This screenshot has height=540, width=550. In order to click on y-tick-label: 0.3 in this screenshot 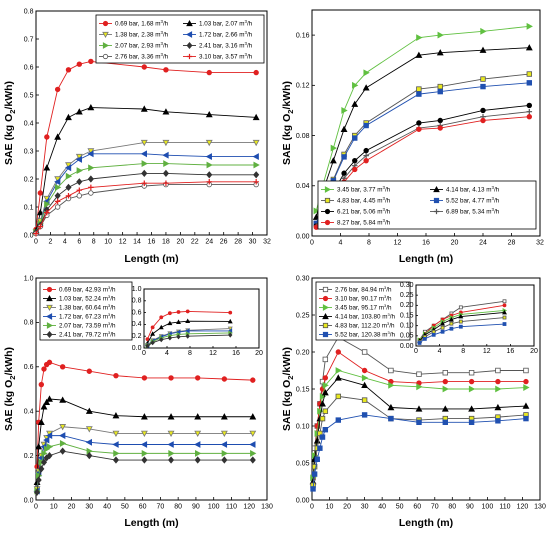, I will do `click(29, 151)`.